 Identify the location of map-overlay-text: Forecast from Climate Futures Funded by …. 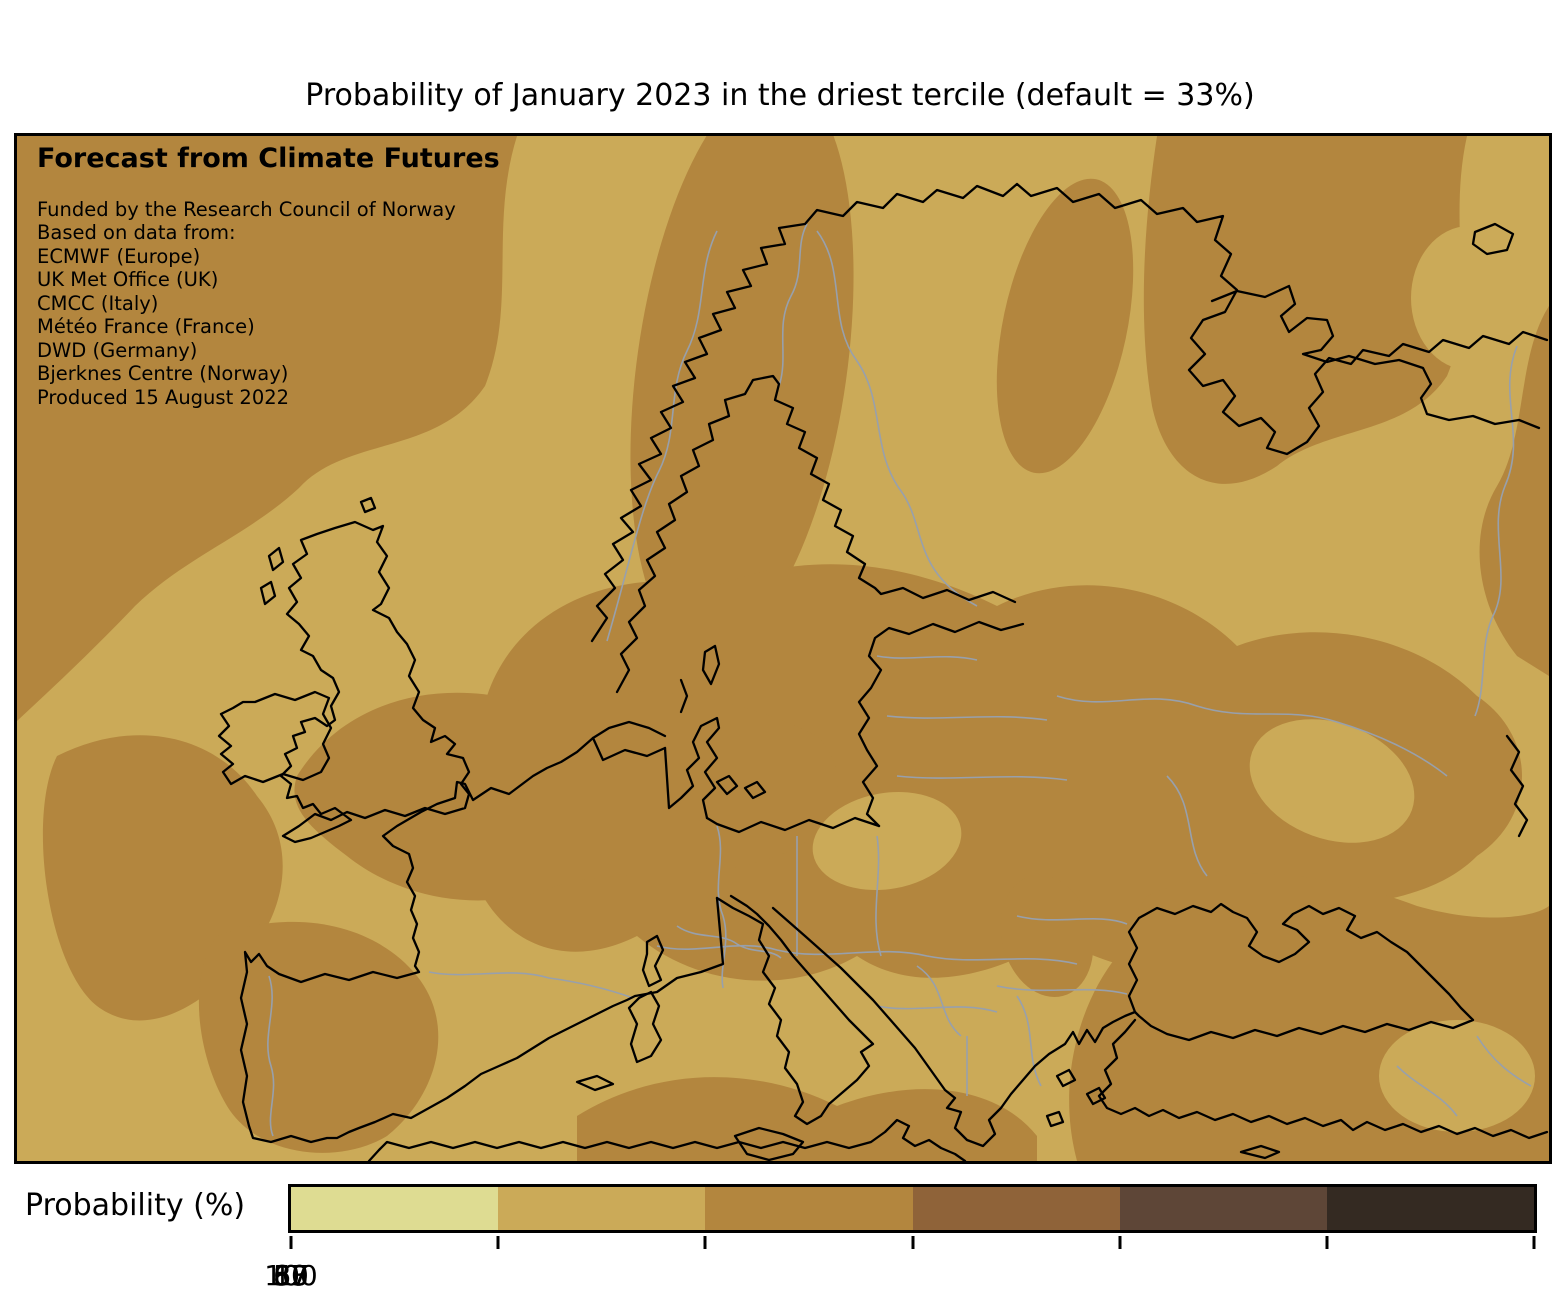
(357, 276).